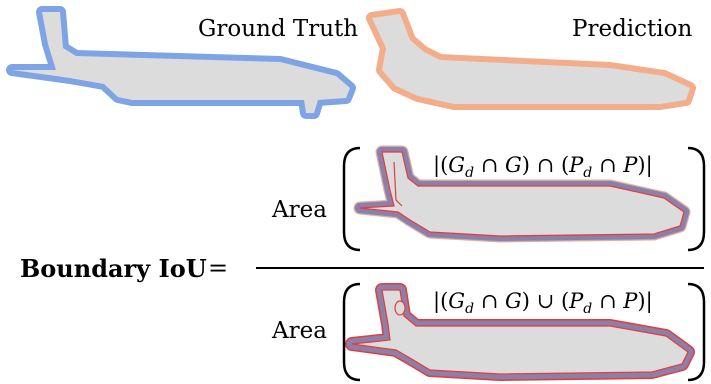 The height and width of the screenshot is (384, 711). I want to click on numerator-right-bracket, so click(696, 199).